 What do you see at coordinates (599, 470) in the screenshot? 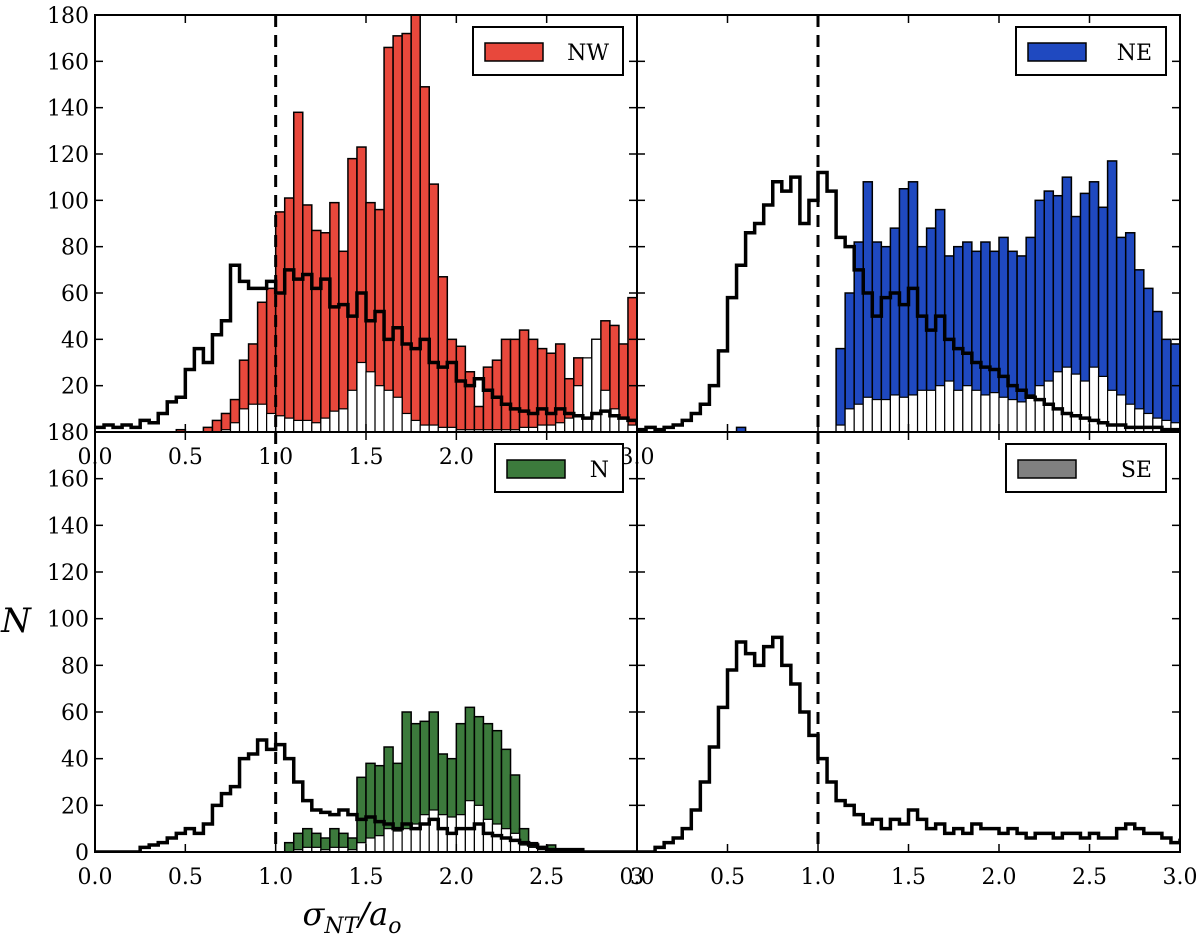
I see `legend-label: N` at bounding box center [599, 470].